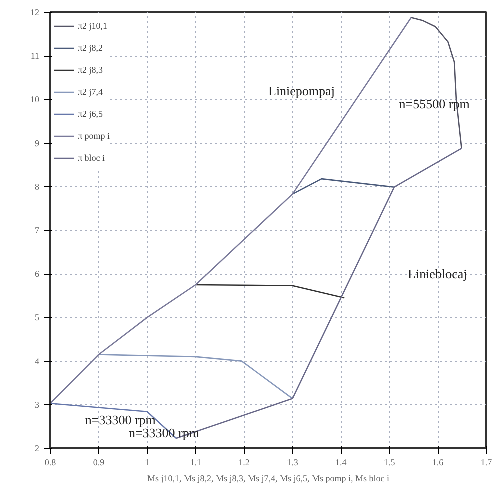 The width and height of the screenshot is (503, 493). Describe the element at coordinates (120, 420) in the screenshot. I see `annotation: n=33300 rpm` at that location.